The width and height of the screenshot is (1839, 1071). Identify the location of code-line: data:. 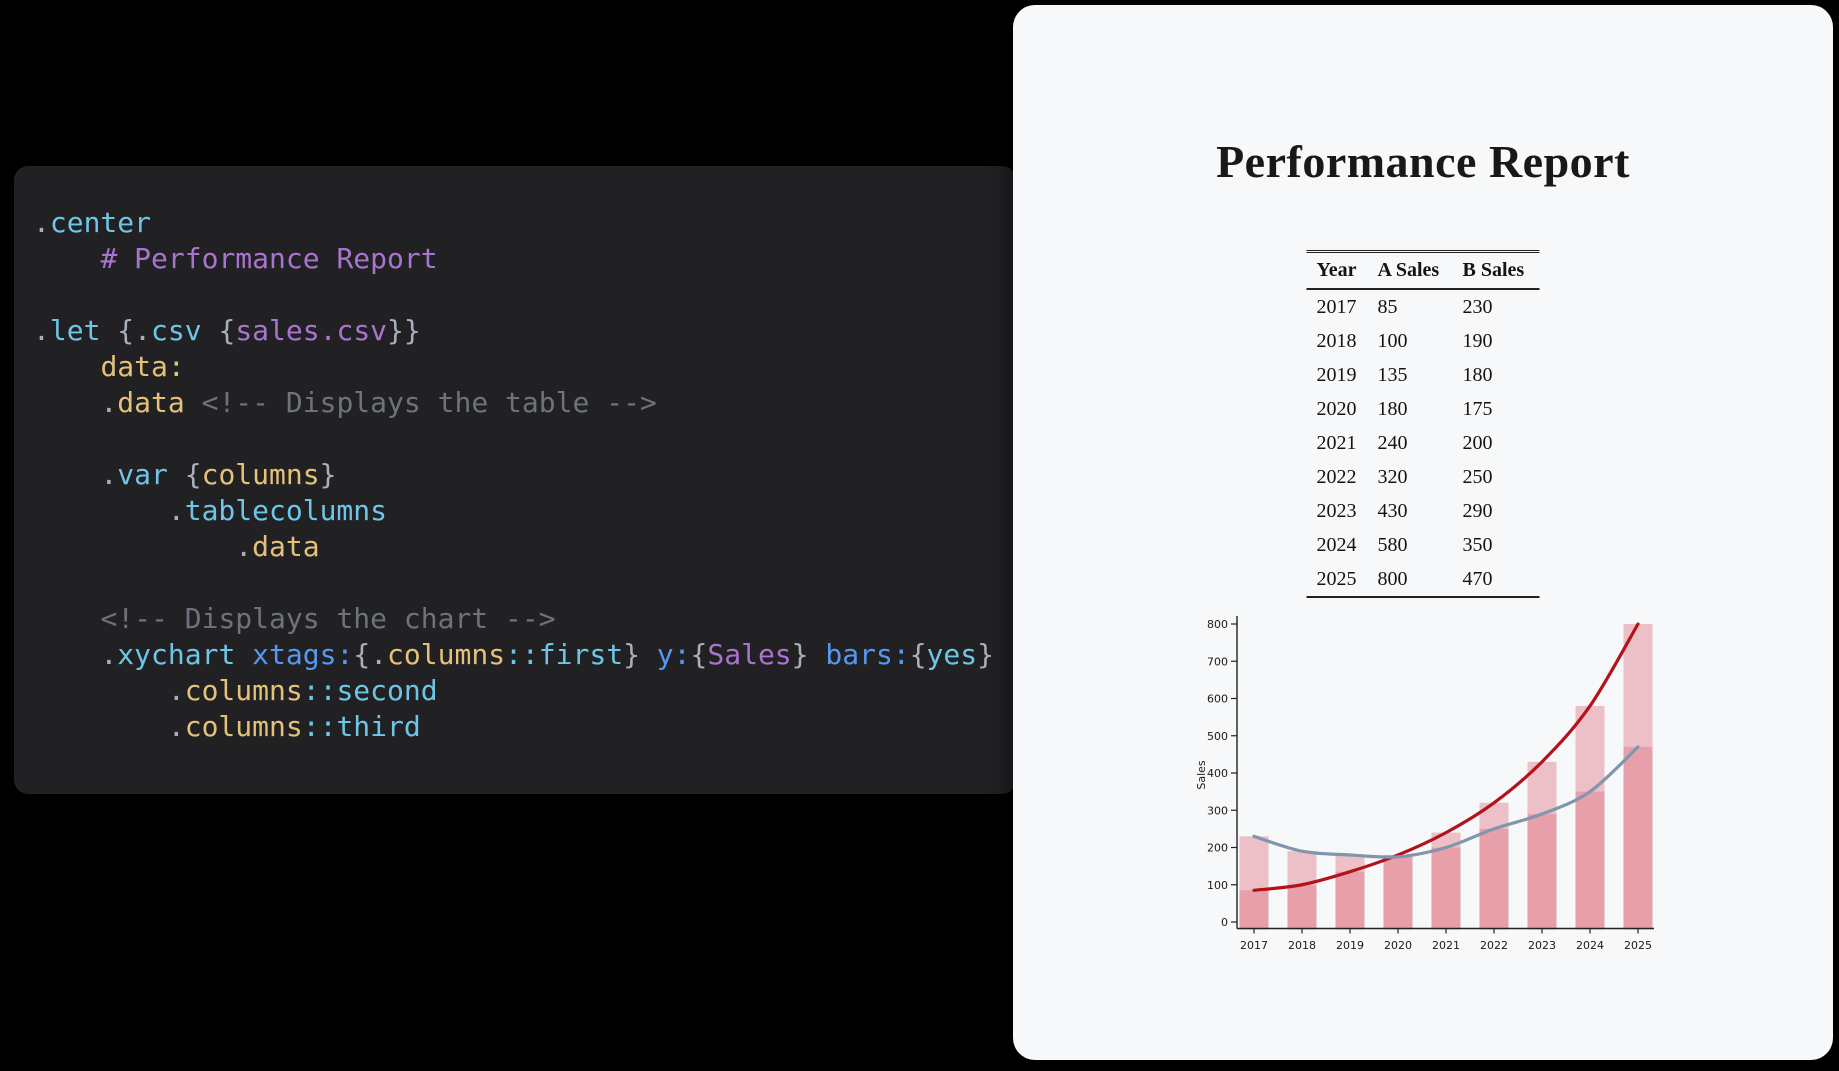
(524, 367).